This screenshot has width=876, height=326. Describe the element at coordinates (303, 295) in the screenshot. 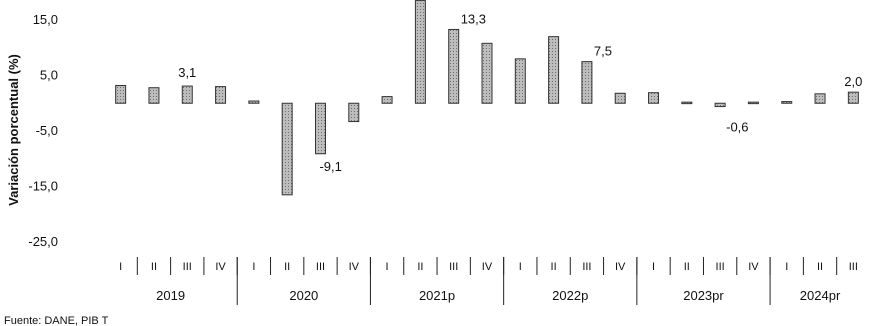

I see `year-label: 2020` at that location.